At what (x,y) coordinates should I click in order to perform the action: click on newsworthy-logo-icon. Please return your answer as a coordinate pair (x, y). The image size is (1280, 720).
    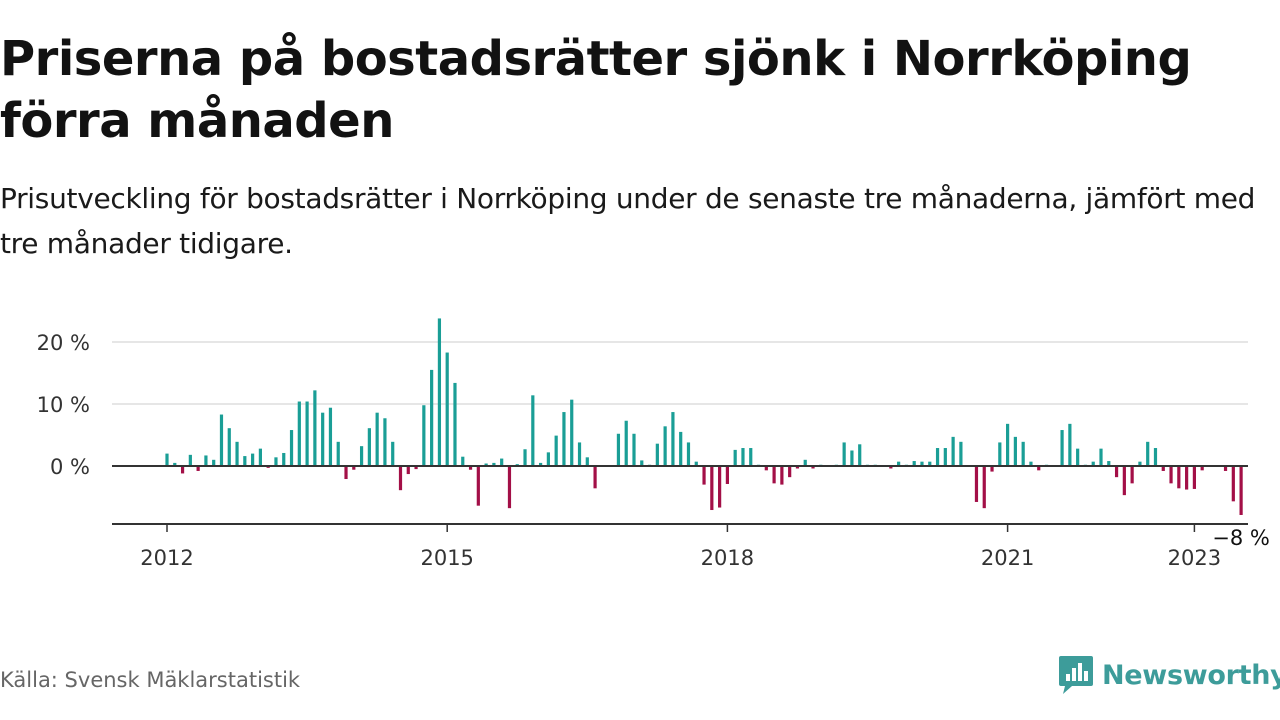
    Looking at the image, I should click on (1076, 675).